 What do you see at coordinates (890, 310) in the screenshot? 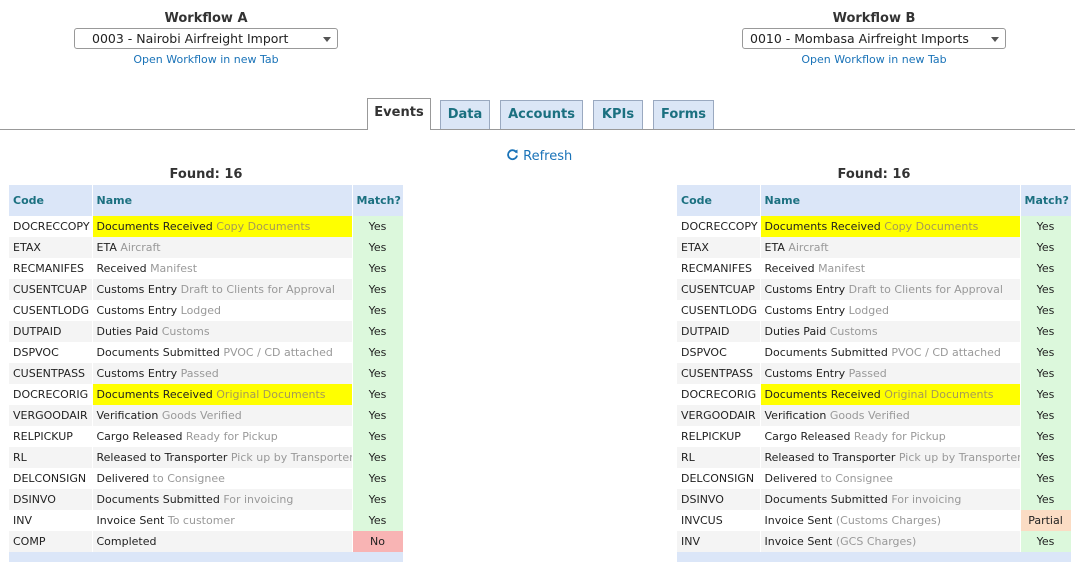
I see `event-name: Customs Entry Lodged` at bounding box center [890, 310].